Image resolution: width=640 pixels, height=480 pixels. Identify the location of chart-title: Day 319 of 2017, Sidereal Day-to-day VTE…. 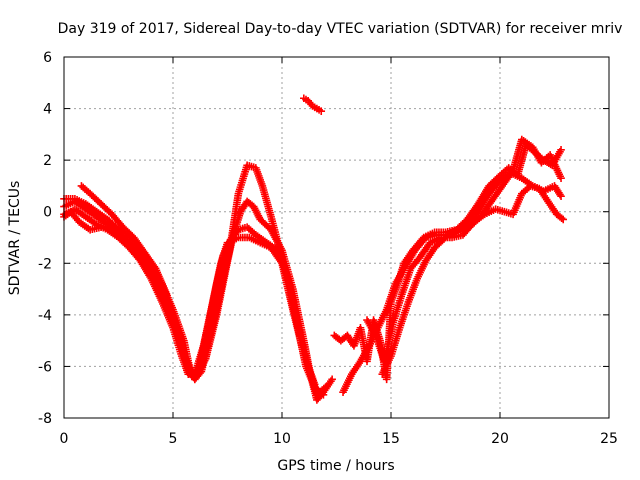
(340, 29).